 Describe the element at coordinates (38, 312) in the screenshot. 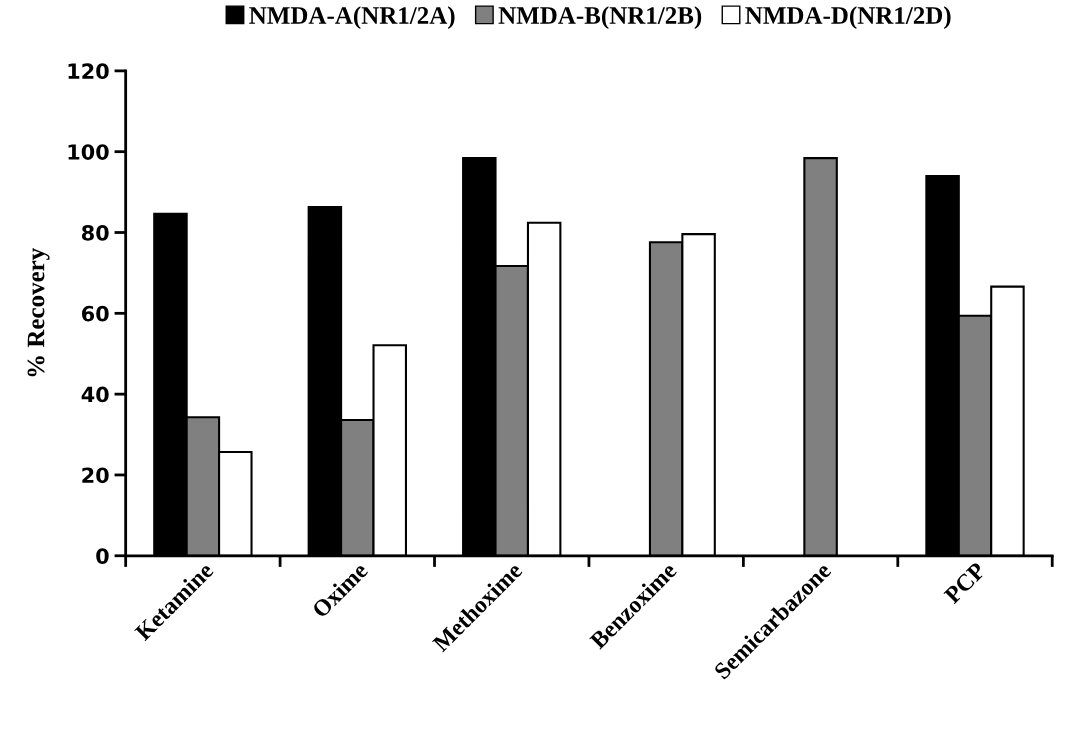

I see `y-axis-title: % Recovery` at that location.